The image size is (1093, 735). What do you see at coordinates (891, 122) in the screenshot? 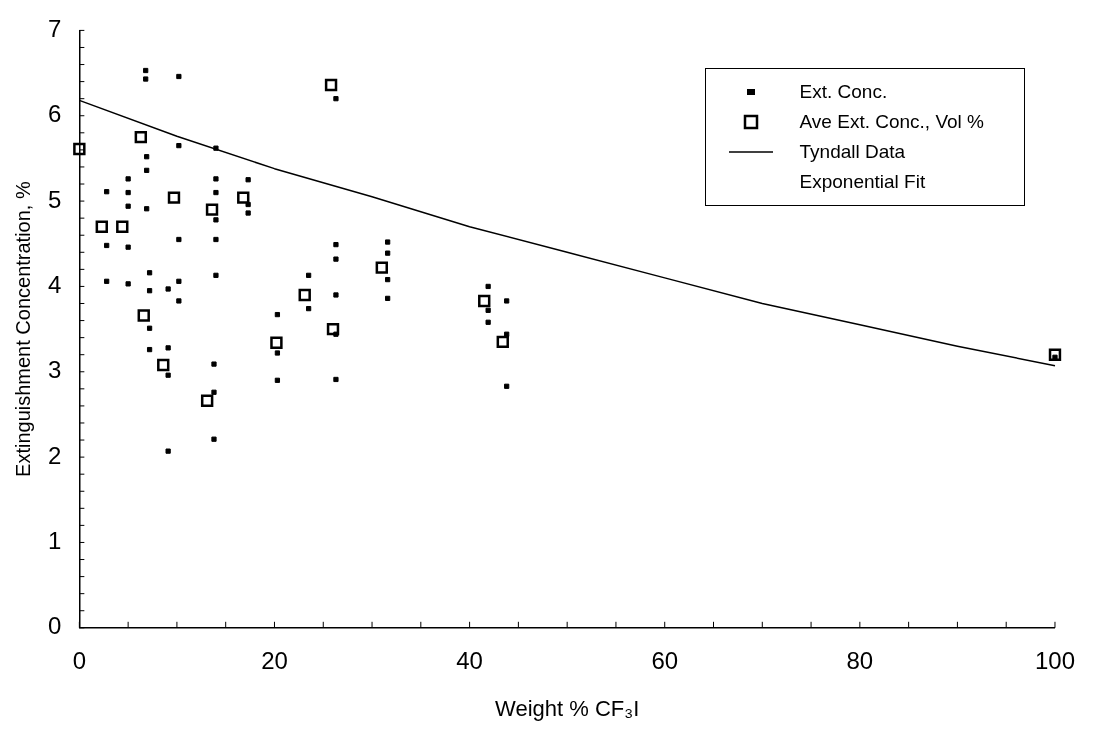
I see `legend-label: Ave Ext. Conc., Vol %` at bounding box center [891, 122].